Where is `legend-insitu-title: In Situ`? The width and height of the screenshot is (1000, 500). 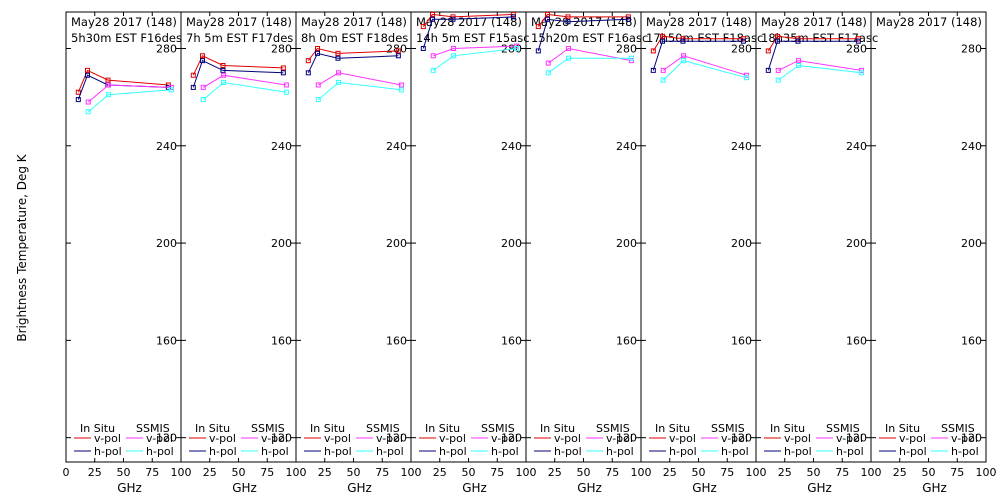 legend-insitu-title: In Situ is located at coordinates (327, 428).